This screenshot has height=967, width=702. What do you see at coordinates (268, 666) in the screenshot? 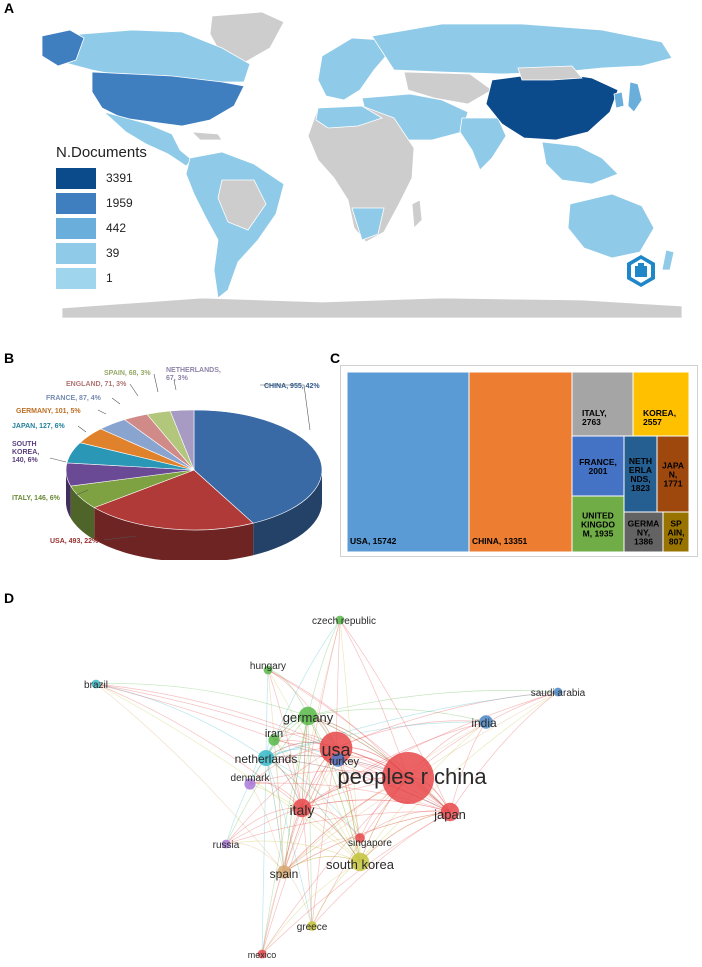
I see `network-node-label: hungary` at bounding box center [268, 666].